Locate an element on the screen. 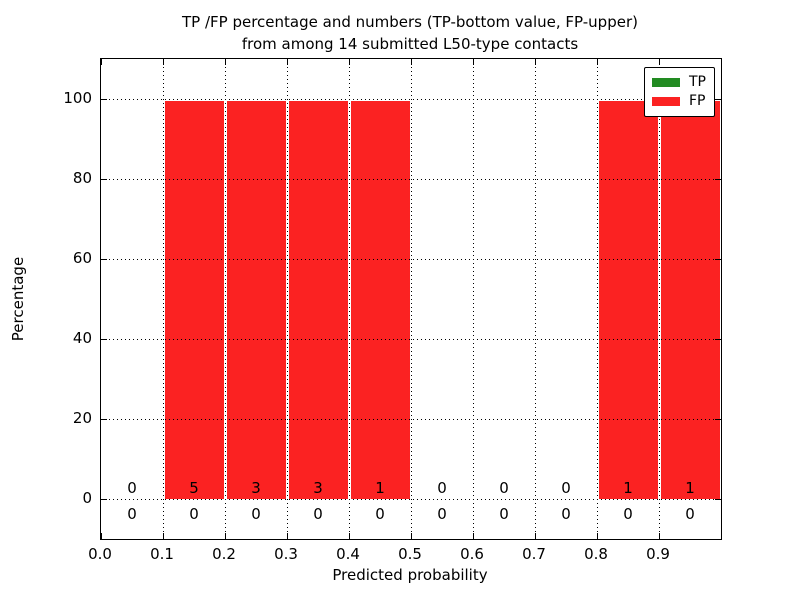 This screenshot has width=800, height=600. y-tick-label: 20 is located at coordinates (82, 418).